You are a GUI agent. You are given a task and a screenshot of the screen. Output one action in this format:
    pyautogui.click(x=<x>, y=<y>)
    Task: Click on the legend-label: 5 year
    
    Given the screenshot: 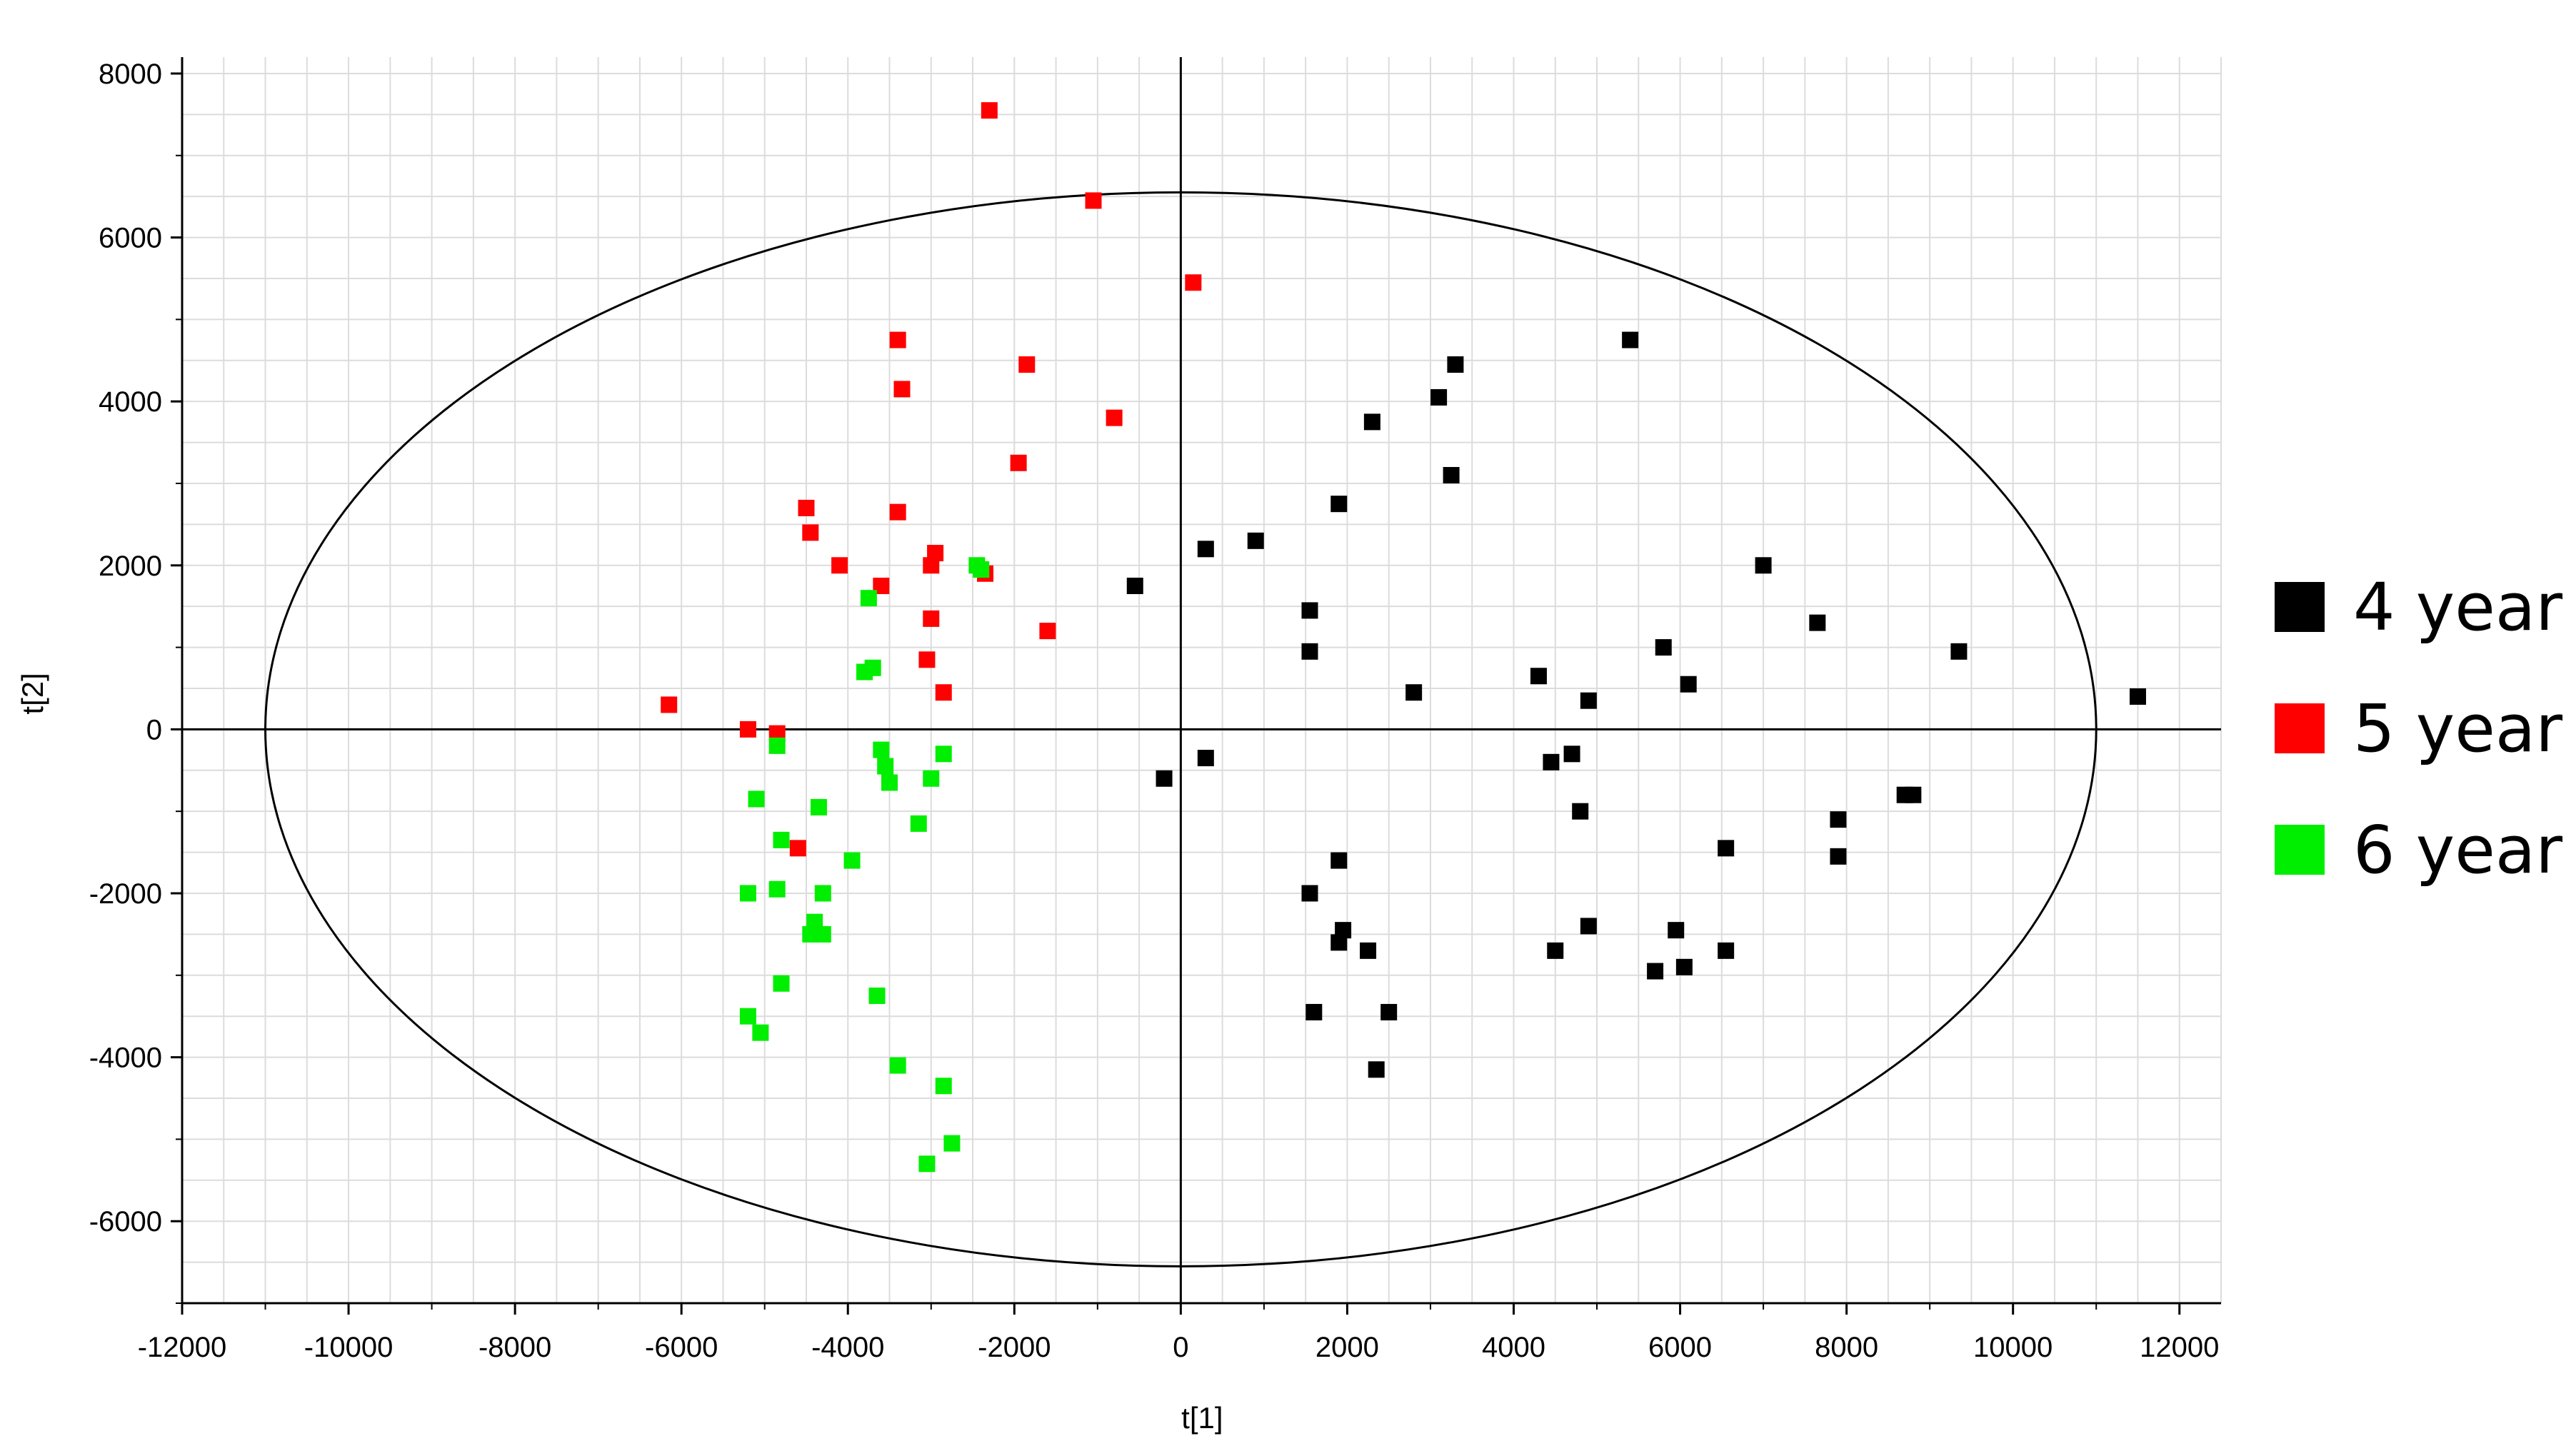 What is the action you would take?
    pyautogui.click(x=2457, y=729)
    